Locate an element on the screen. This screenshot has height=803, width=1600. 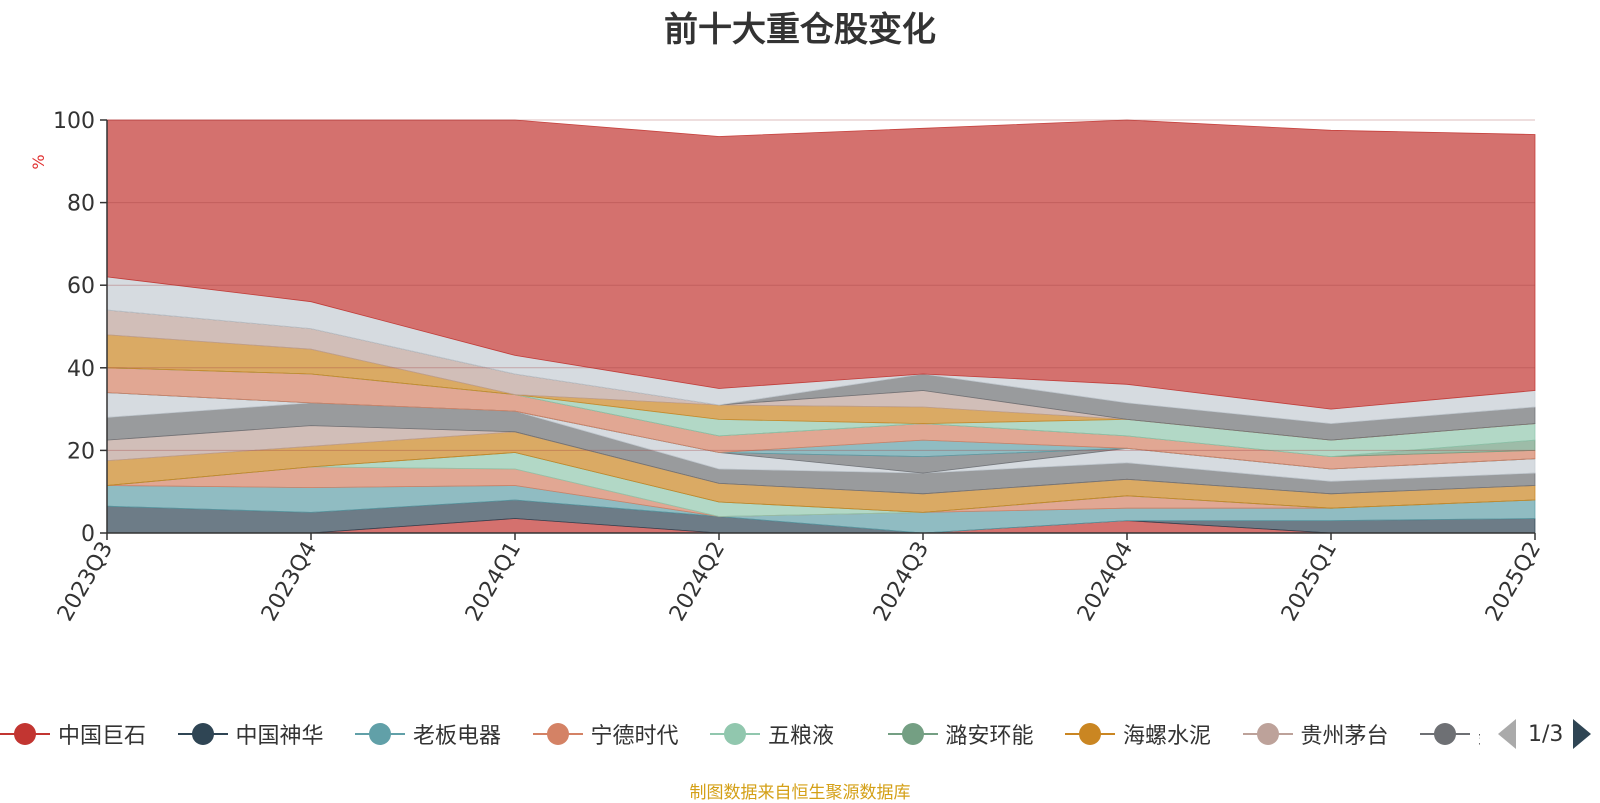
x-tick-label: 2023Q3 is located at coordinates (85, 582).